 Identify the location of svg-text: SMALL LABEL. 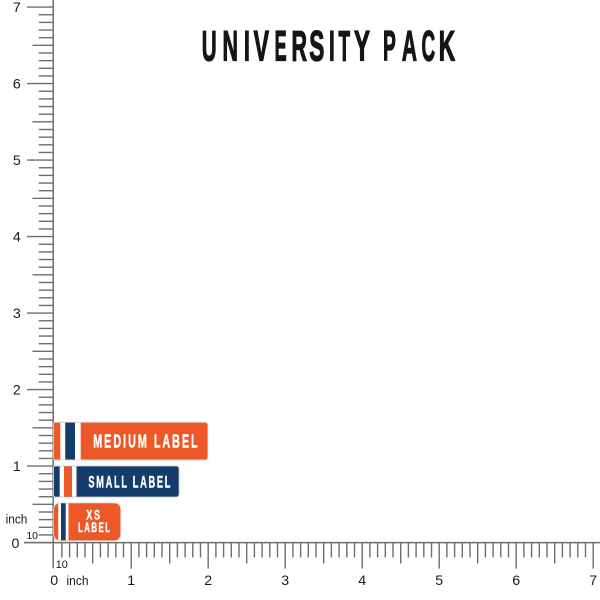
(130, 483).